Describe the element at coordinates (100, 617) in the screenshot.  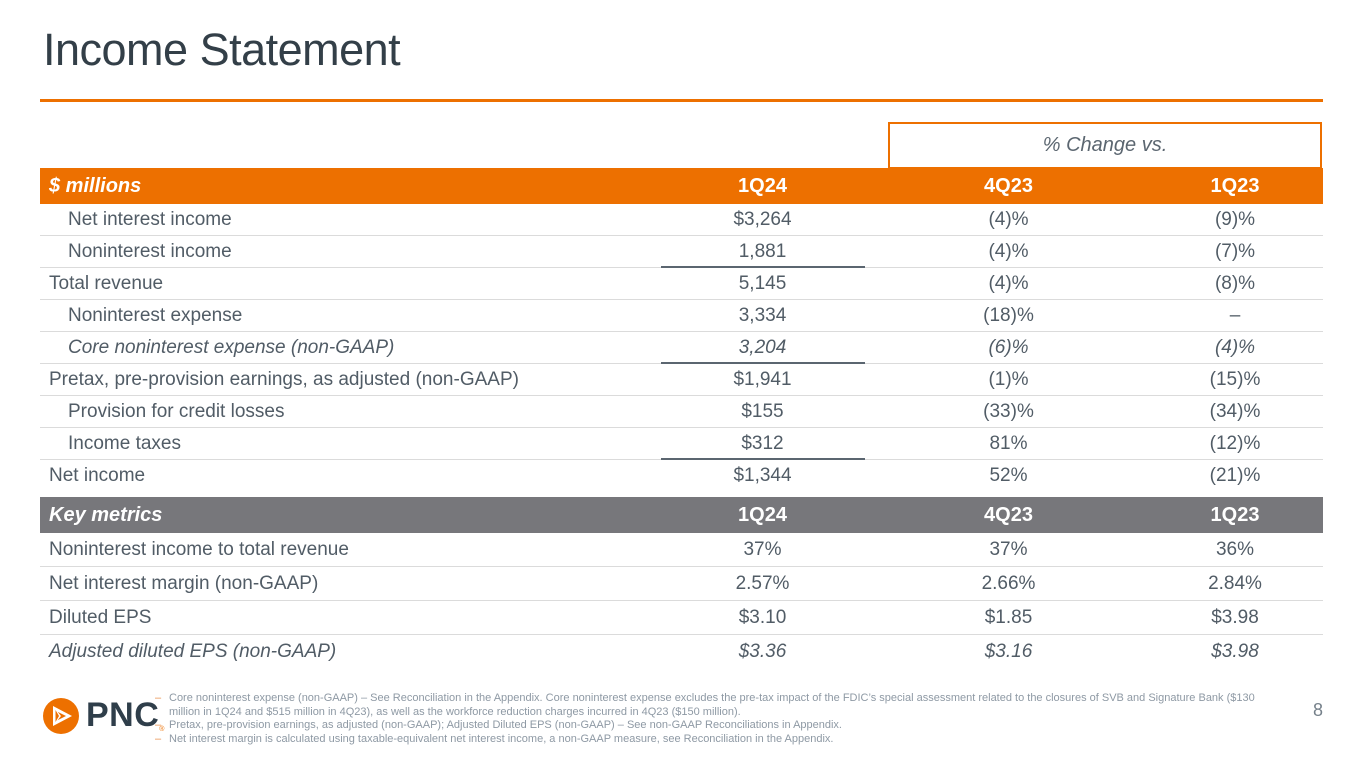
I see `row-label: Diluted EPS` at that location.